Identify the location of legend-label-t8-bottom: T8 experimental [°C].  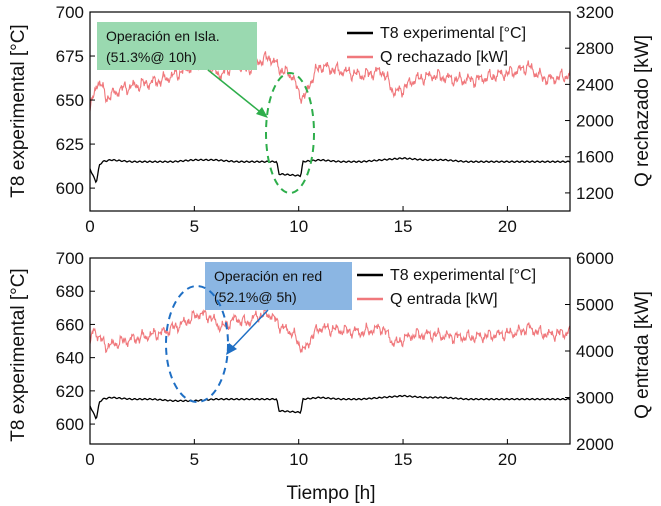
(463, 275).